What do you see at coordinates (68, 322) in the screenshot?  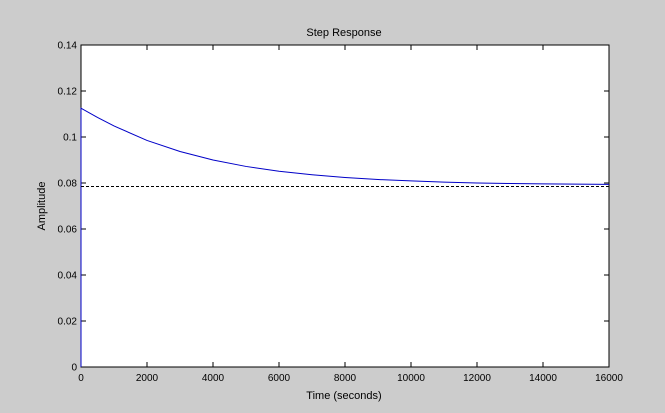 I see `y-tick-label: 0.02` at bounding box center [68, 322].